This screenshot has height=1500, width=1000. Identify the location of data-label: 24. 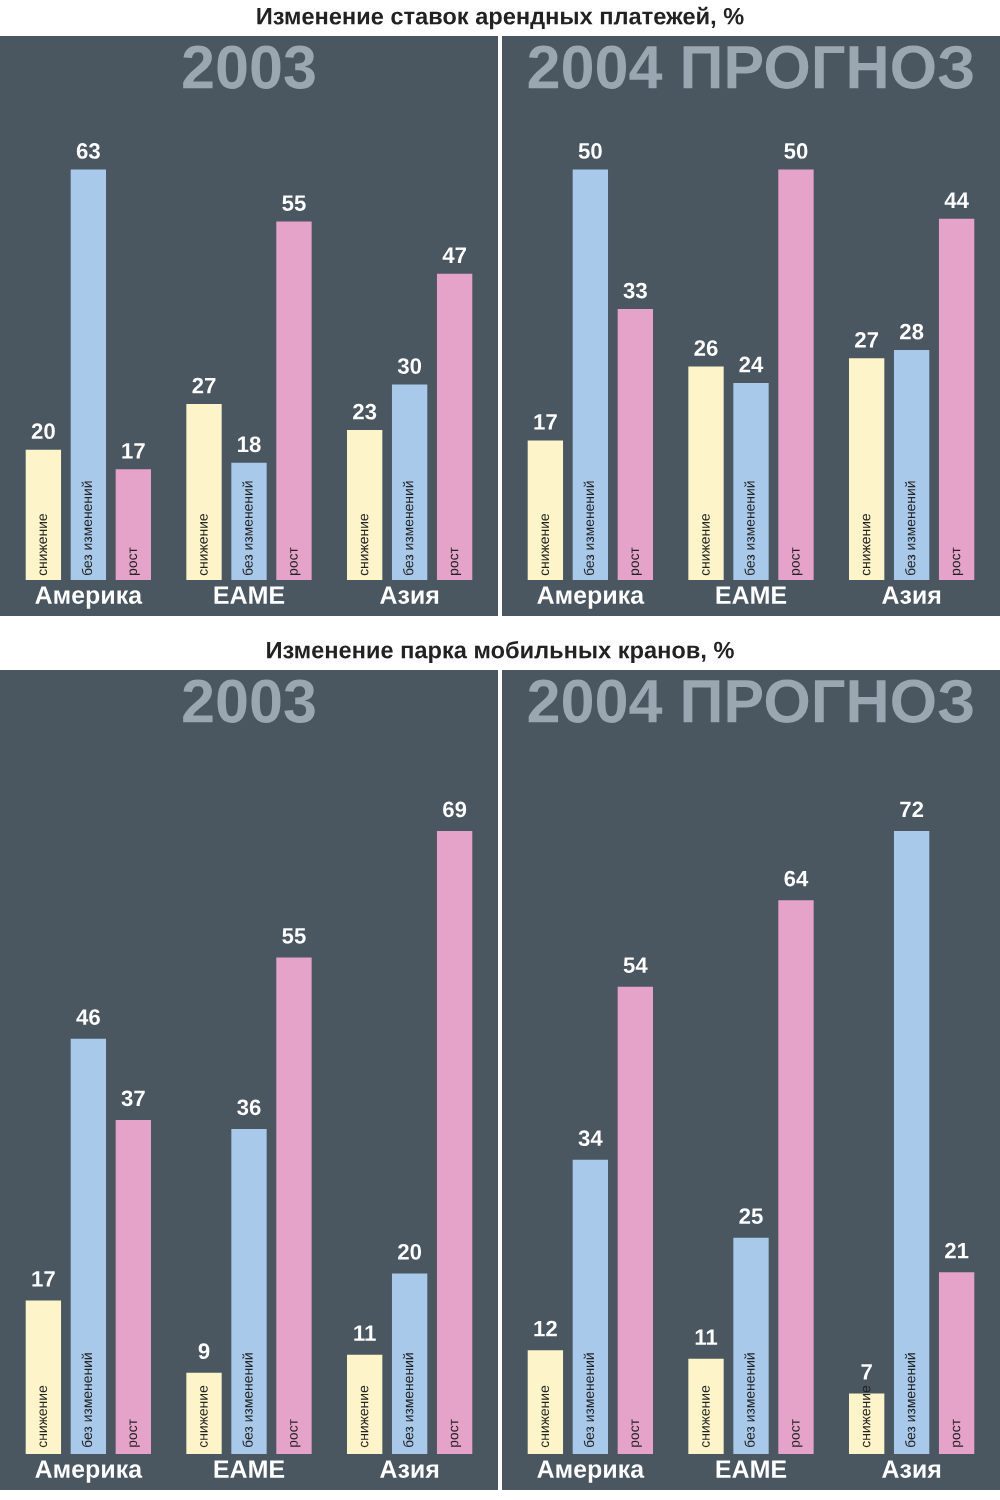
(751, 364).